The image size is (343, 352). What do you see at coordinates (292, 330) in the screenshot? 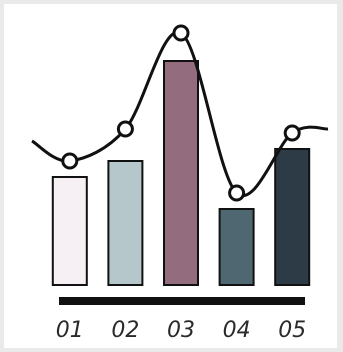
I see `x-tick-label: 05` at bounding box center [292, 330].